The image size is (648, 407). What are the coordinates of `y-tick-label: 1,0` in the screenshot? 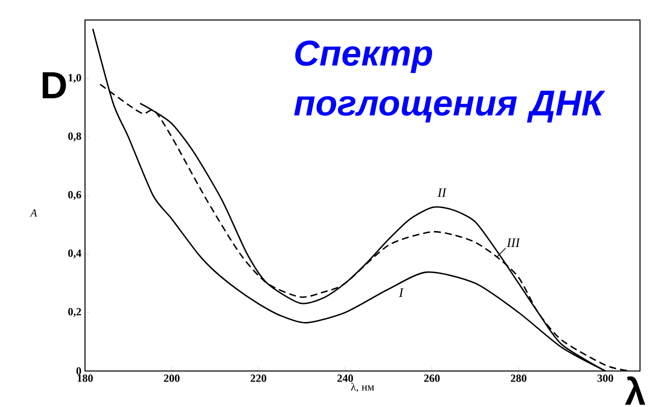 It's located at (75, 78).